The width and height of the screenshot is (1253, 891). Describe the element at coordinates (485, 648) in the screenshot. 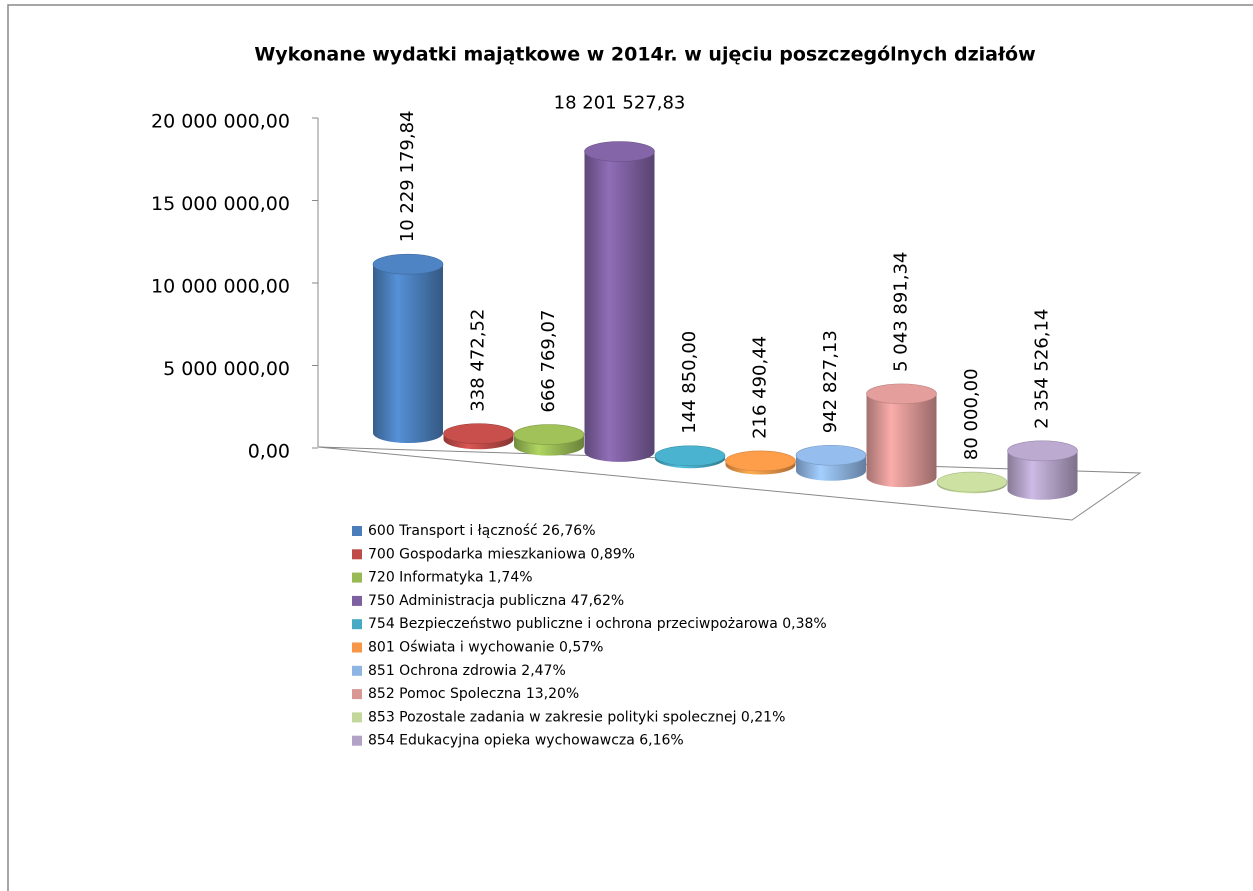

I see `legend-label: 801 Oświata i wychowanie 0,57%` at that location.